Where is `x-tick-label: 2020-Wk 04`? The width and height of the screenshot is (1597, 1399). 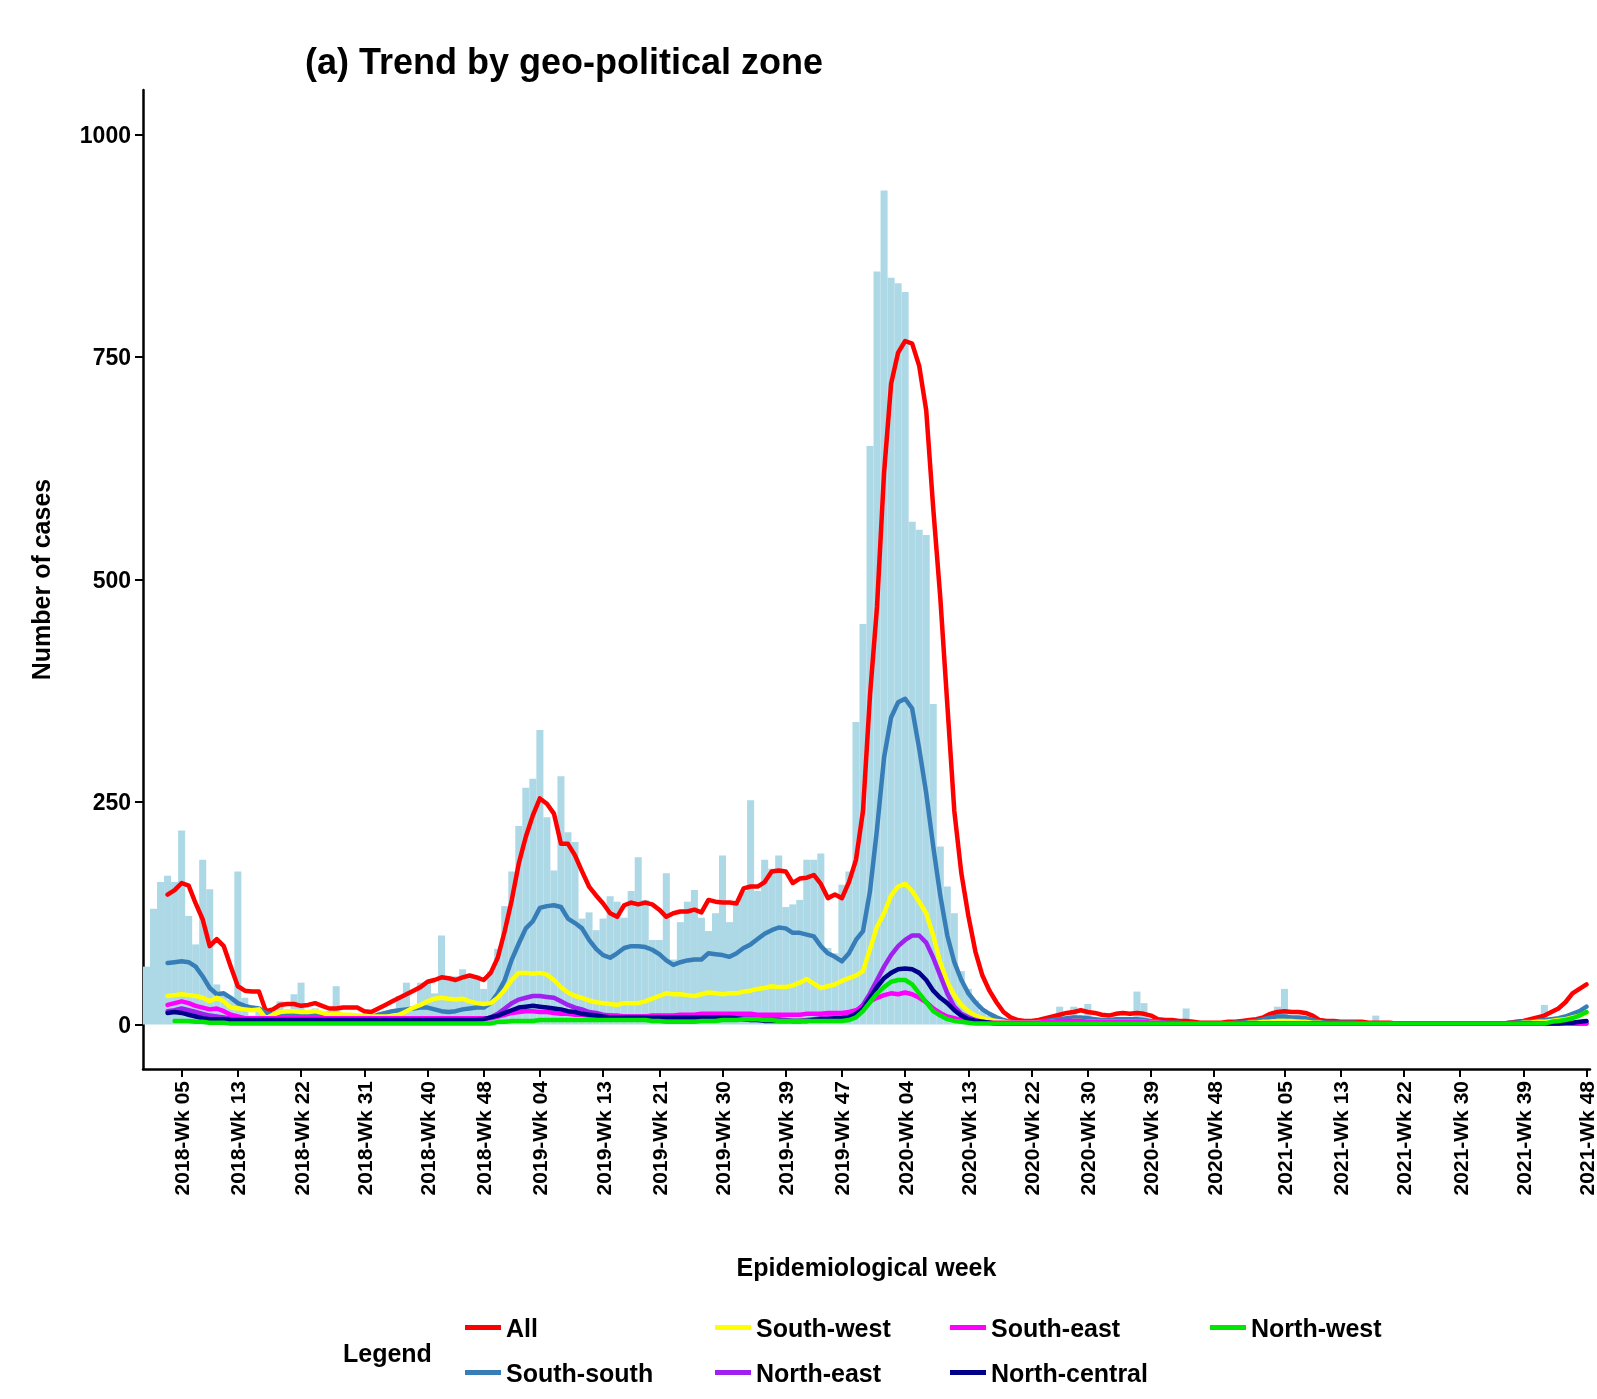 x-tick-label: 2020-Wk 04 is located at coordinates (905, 1138).